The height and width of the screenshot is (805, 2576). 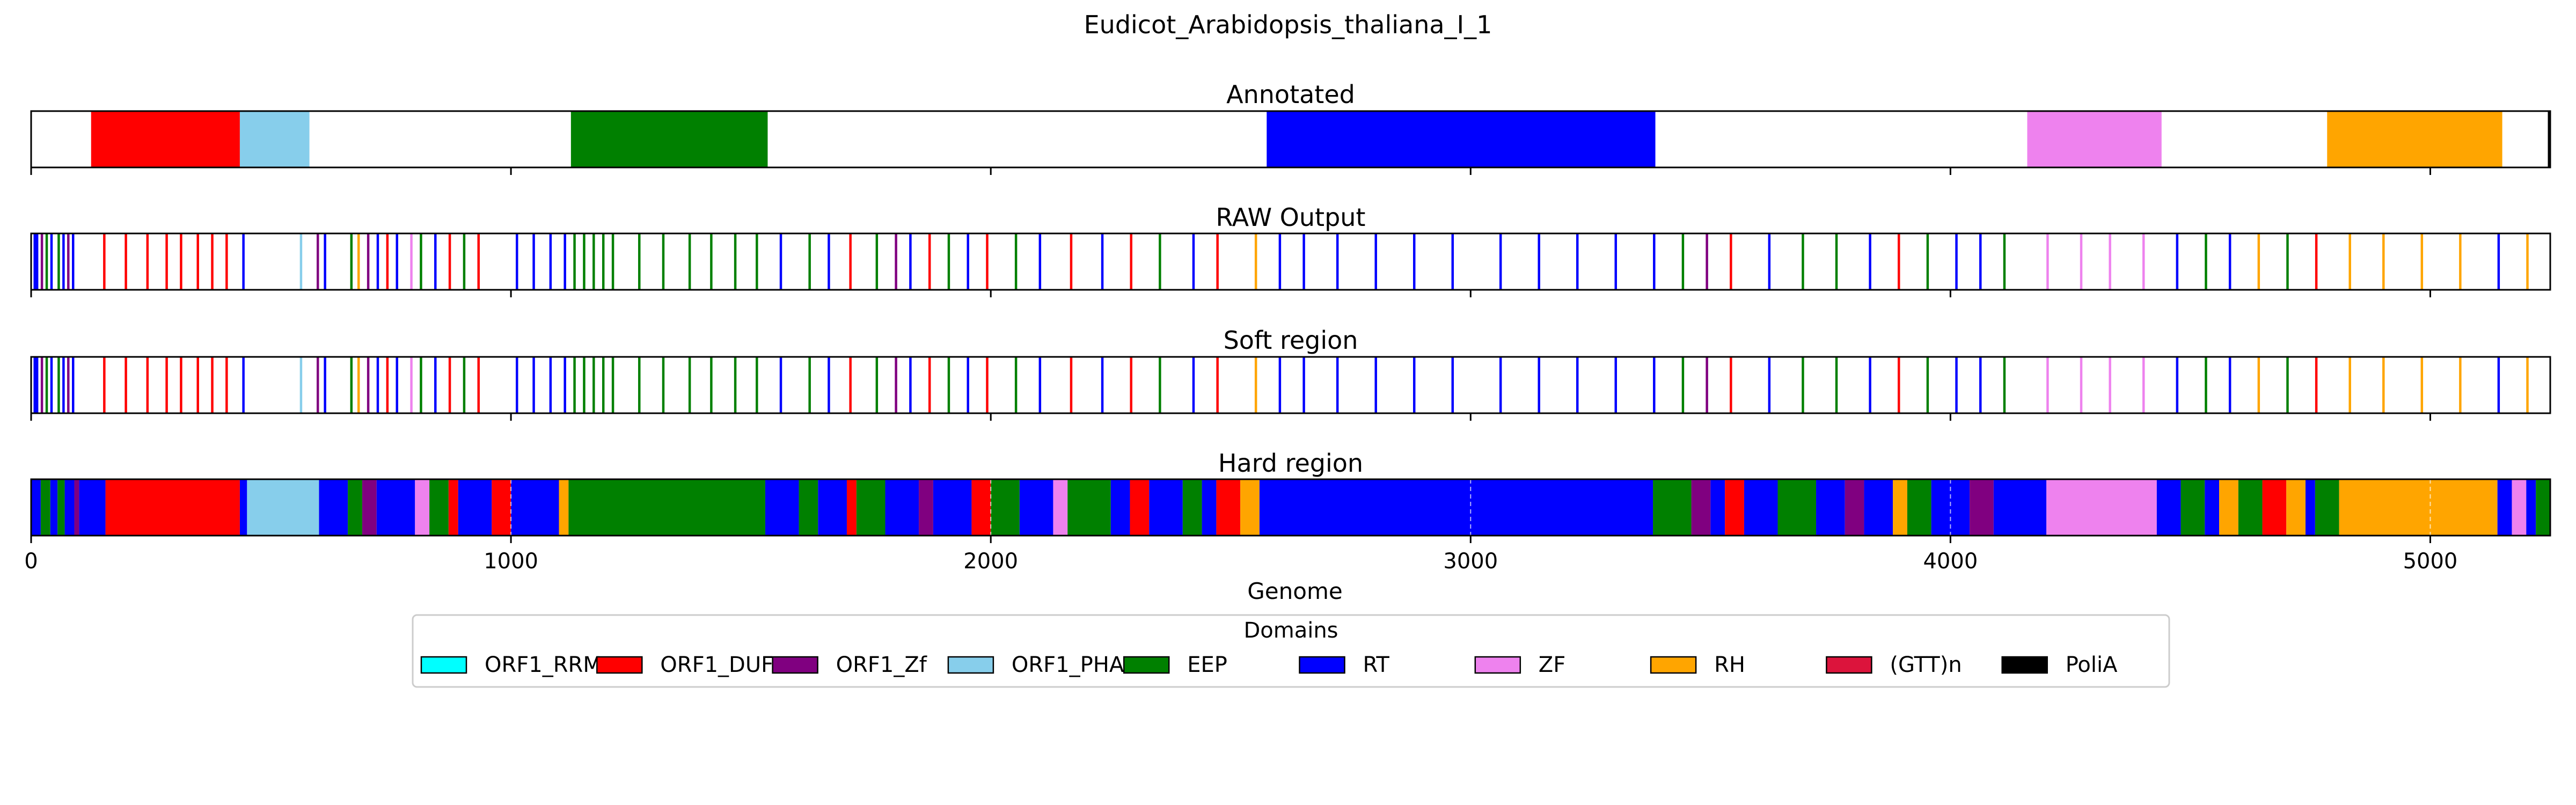 I want to click on track-title: Annotated, so click(x=1290, y=94).